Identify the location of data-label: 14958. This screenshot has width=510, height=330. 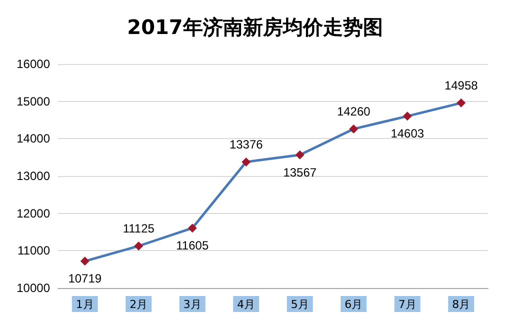
(461, 85).